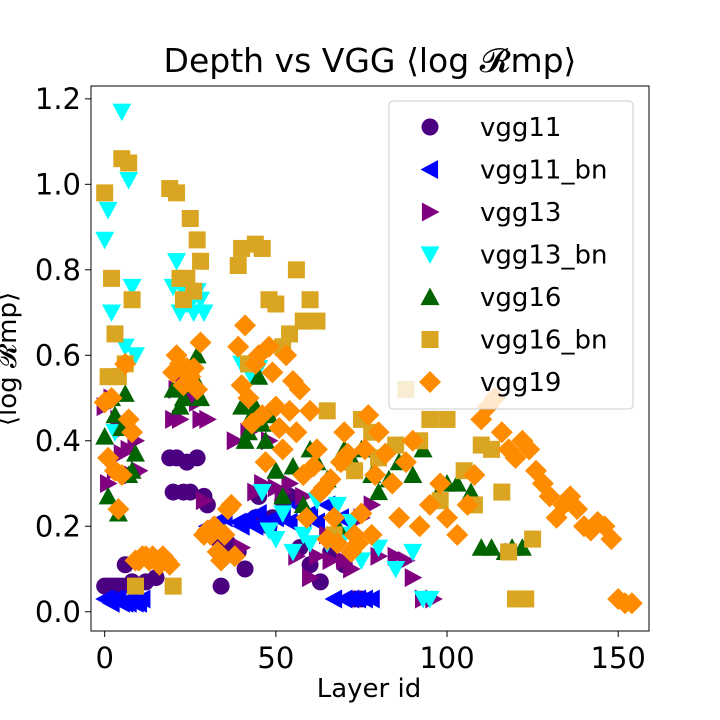  I want to click on y-tick-label: 1.2, so click(58, 99).